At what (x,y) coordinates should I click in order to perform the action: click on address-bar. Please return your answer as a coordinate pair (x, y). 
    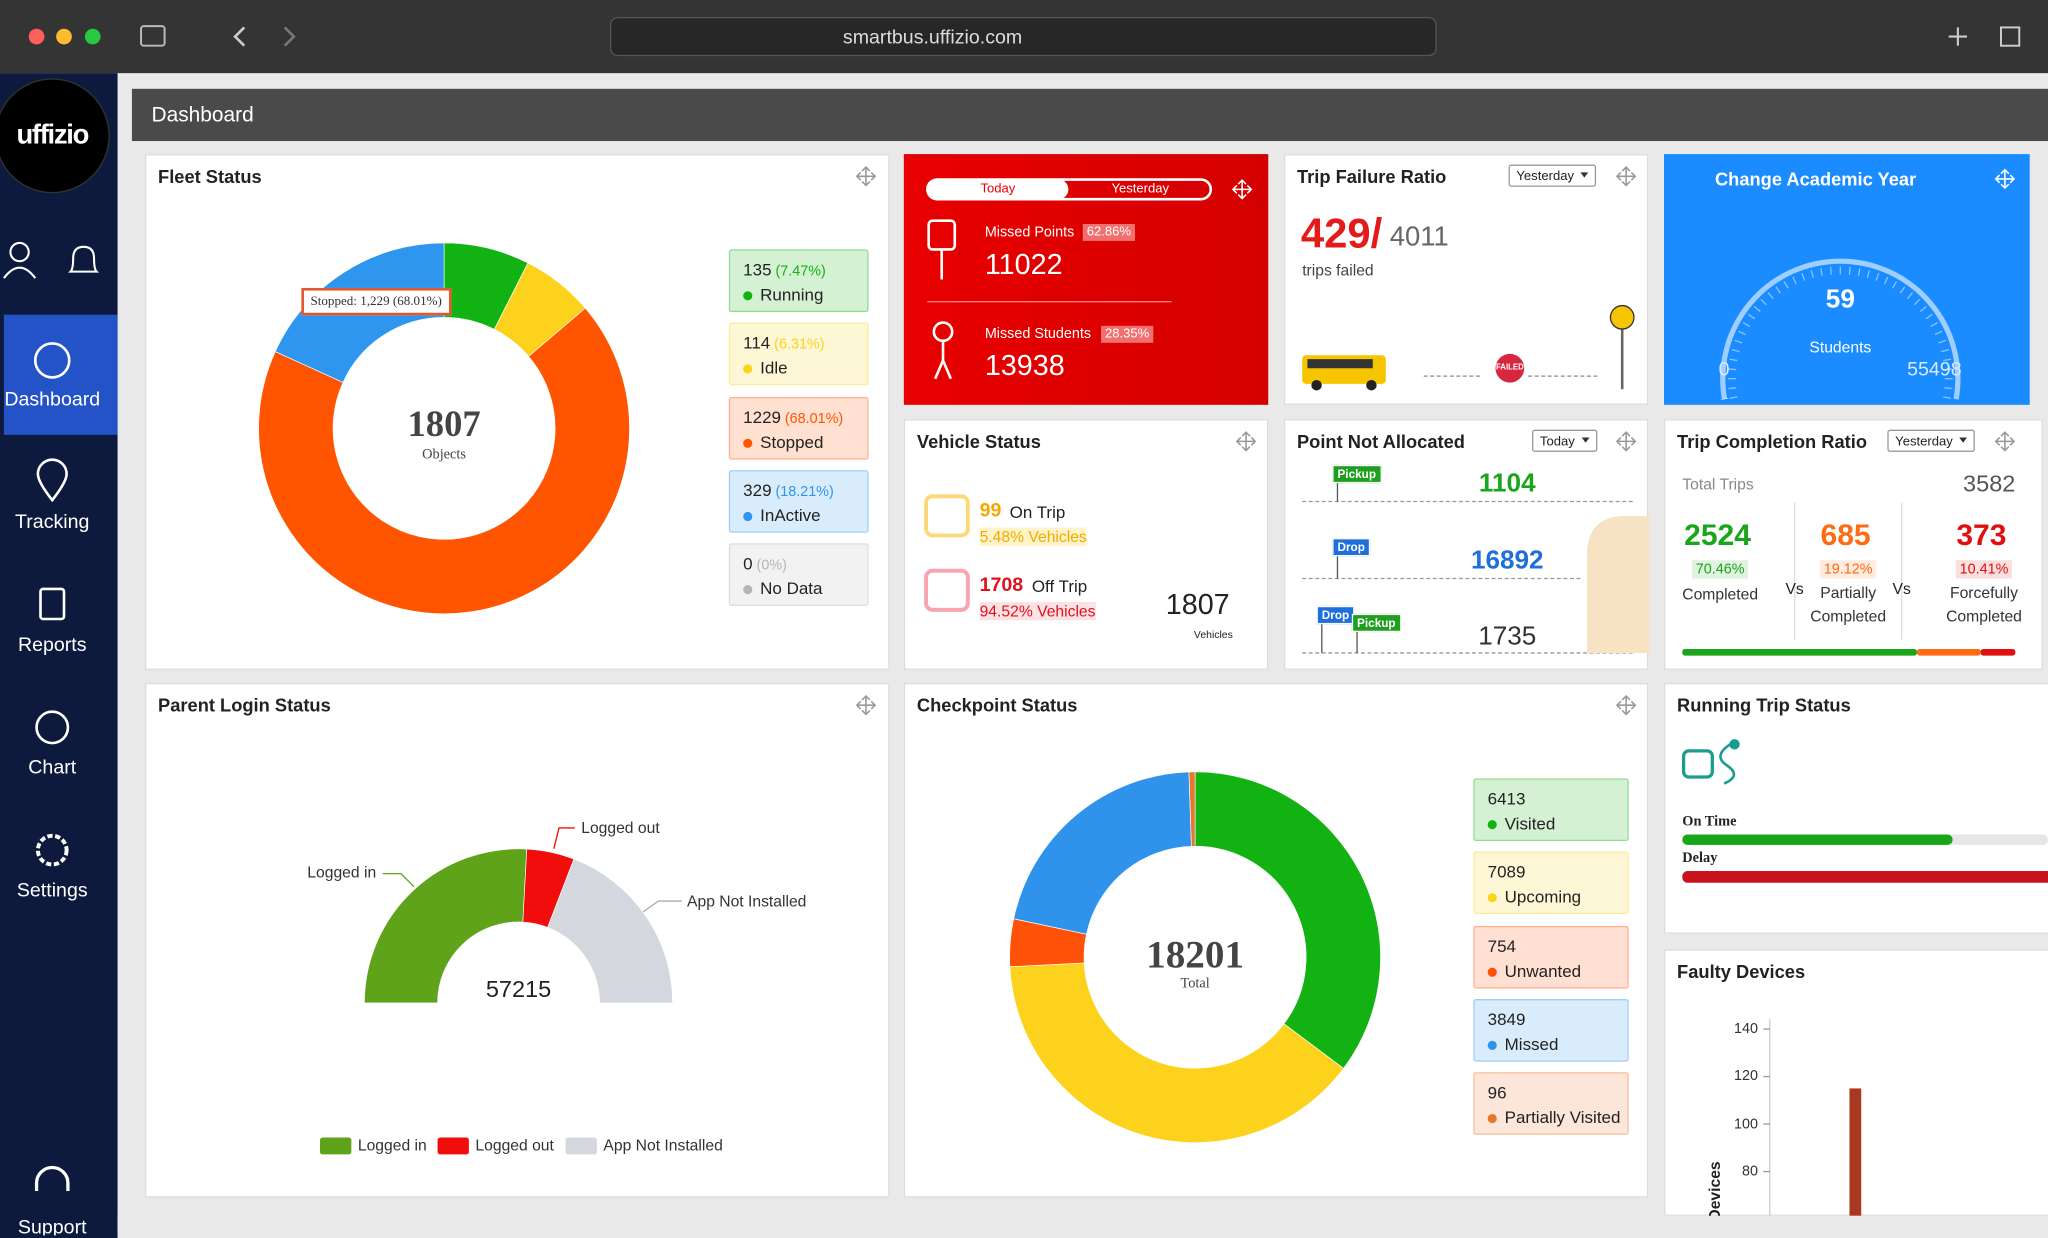
    Looking at the image, I should click on (1023, 36).